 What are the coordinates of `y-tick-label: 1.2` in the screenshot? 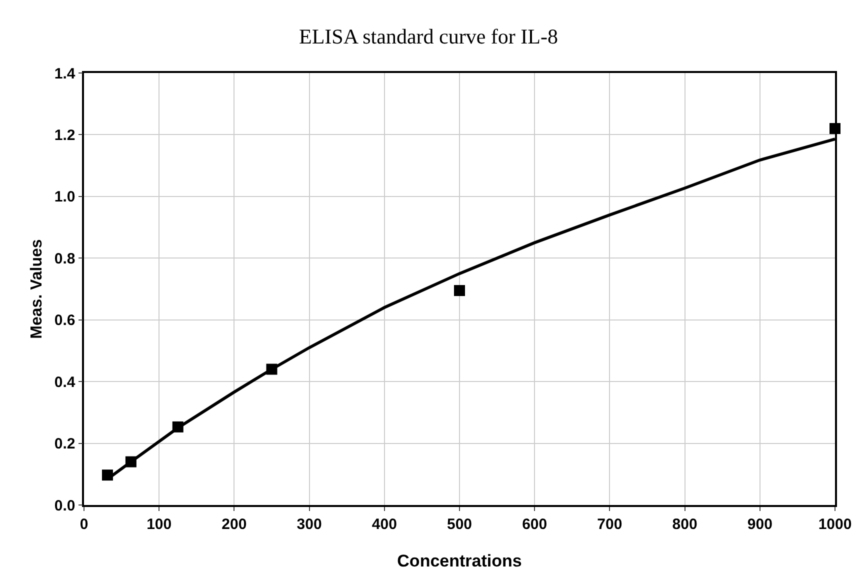 It's located at (65, 135).